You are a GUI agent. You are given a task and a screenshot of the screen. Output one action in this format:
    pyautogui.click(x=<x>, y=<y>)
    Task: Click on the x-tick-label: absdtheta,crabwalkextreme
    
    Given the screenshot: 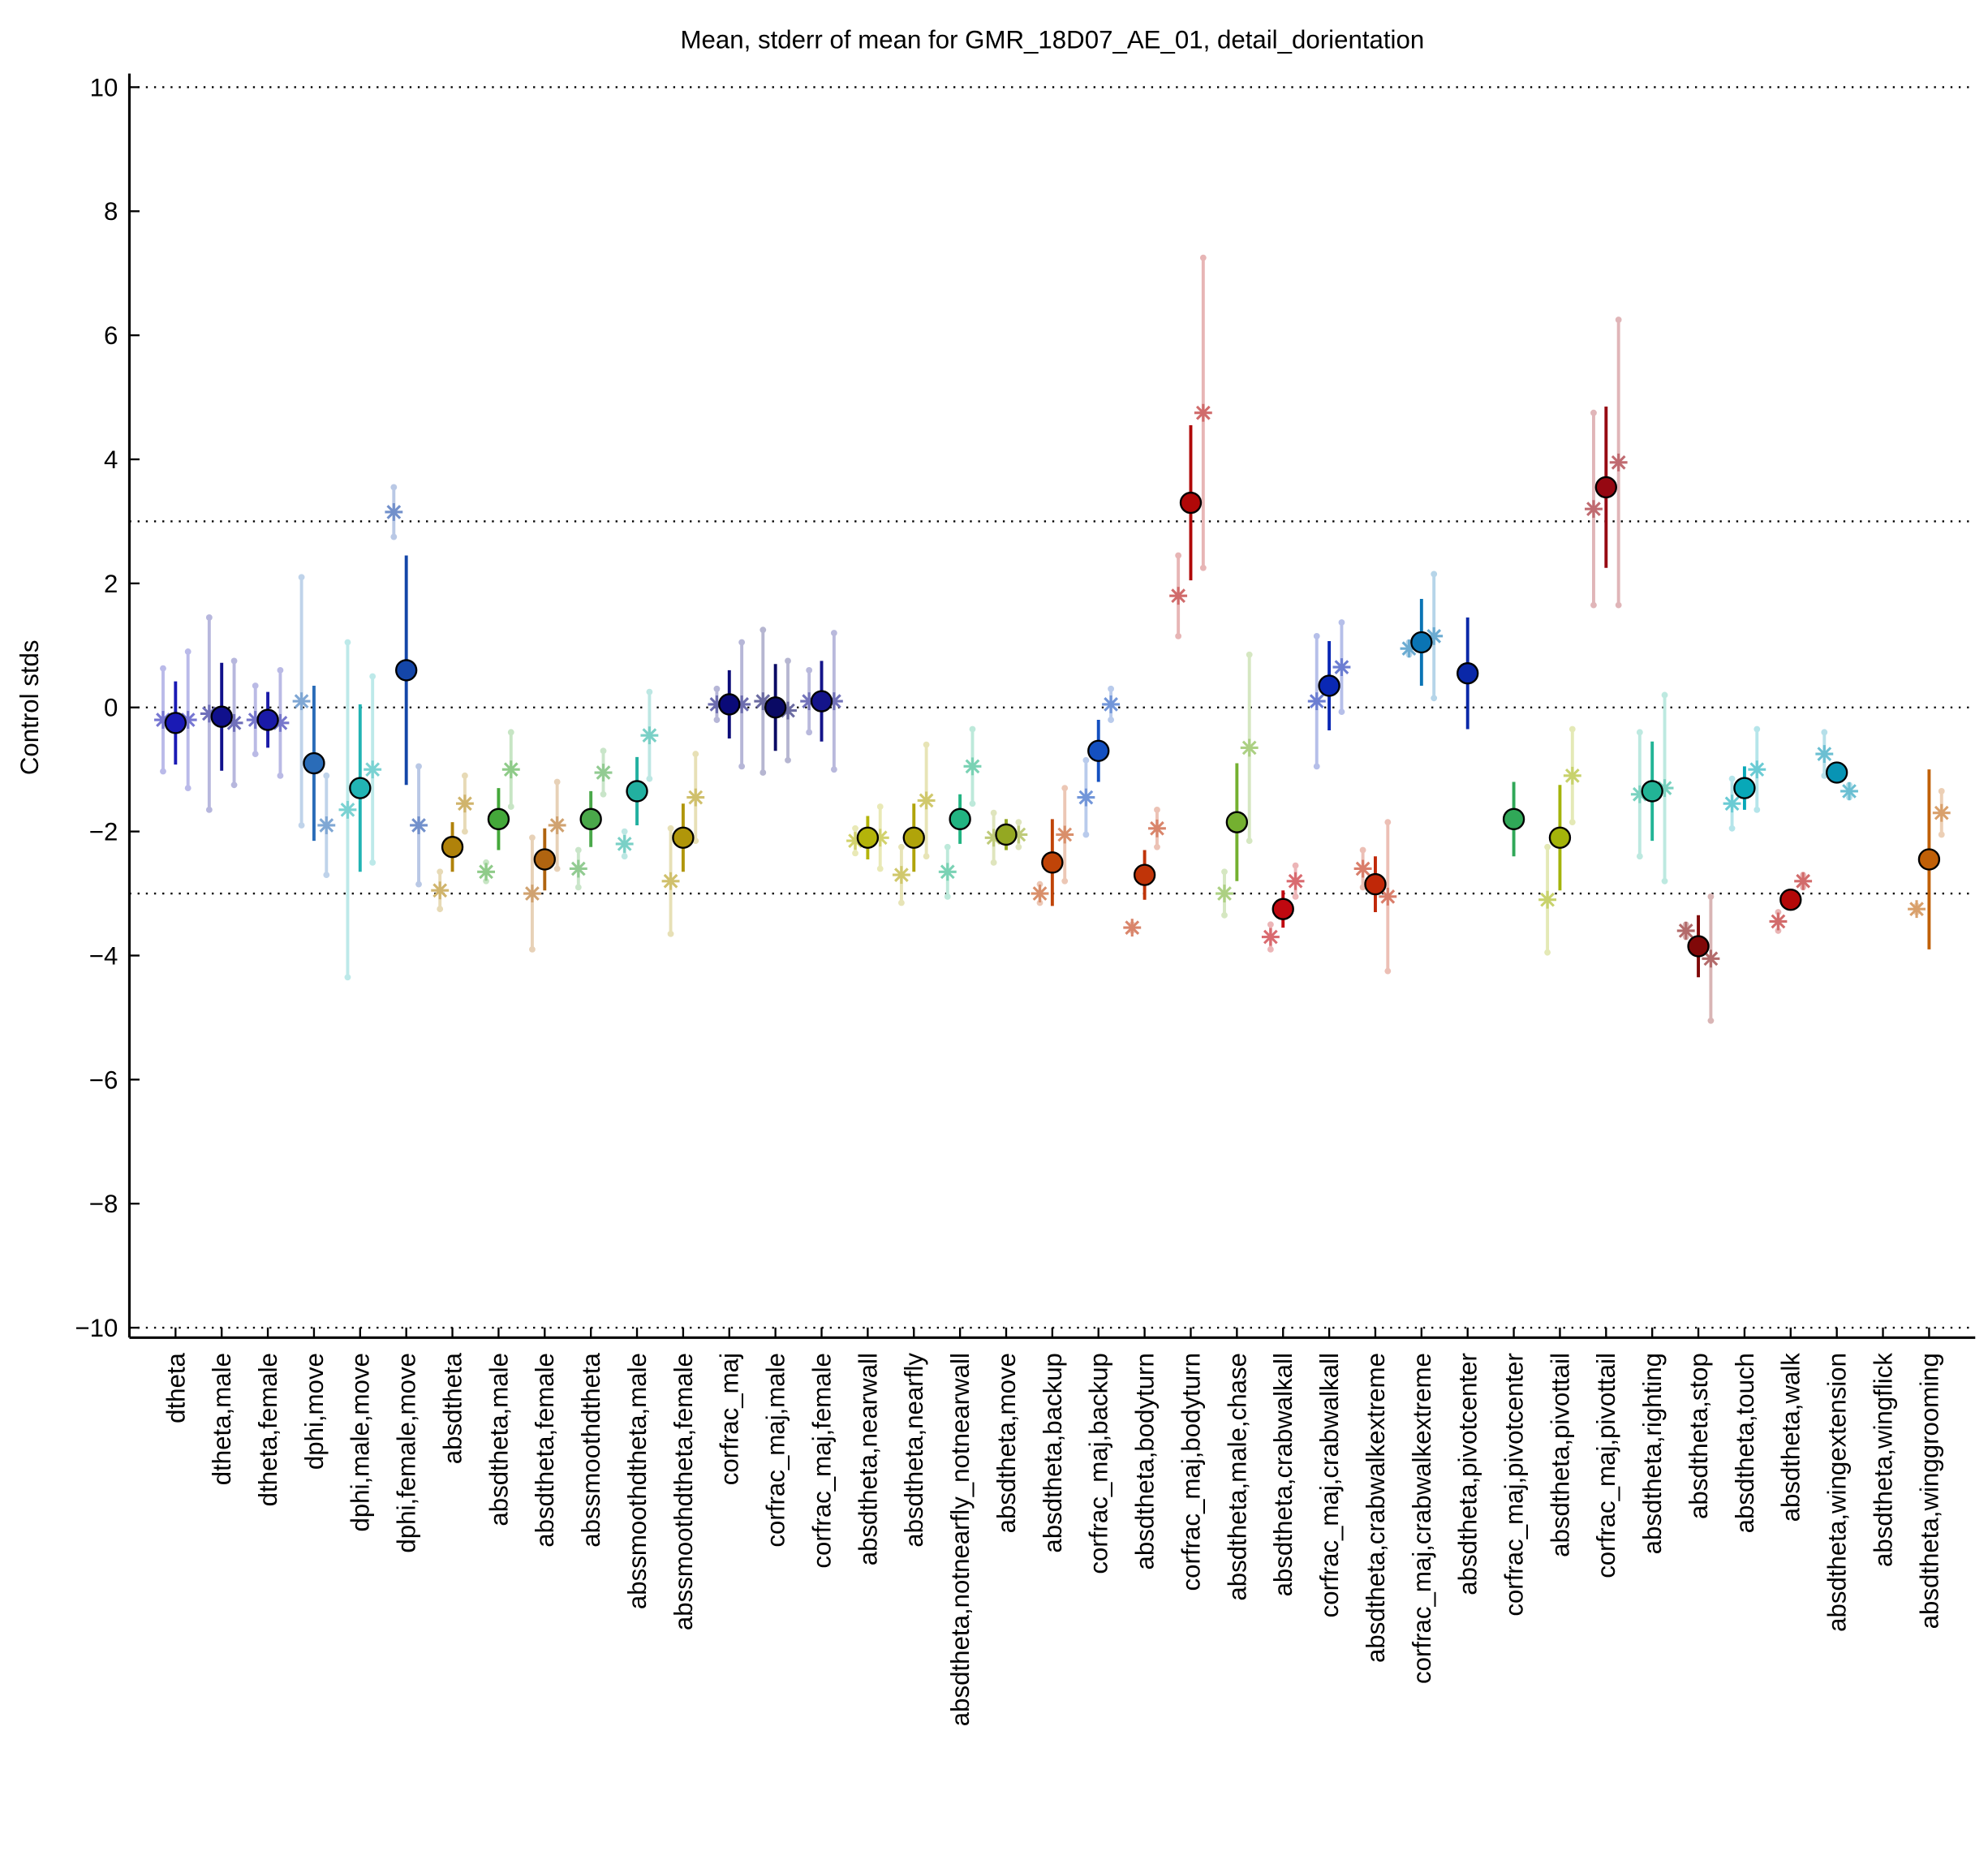 What is the action you would take?
    pyautogui.click(x=1376, y=1508)
    